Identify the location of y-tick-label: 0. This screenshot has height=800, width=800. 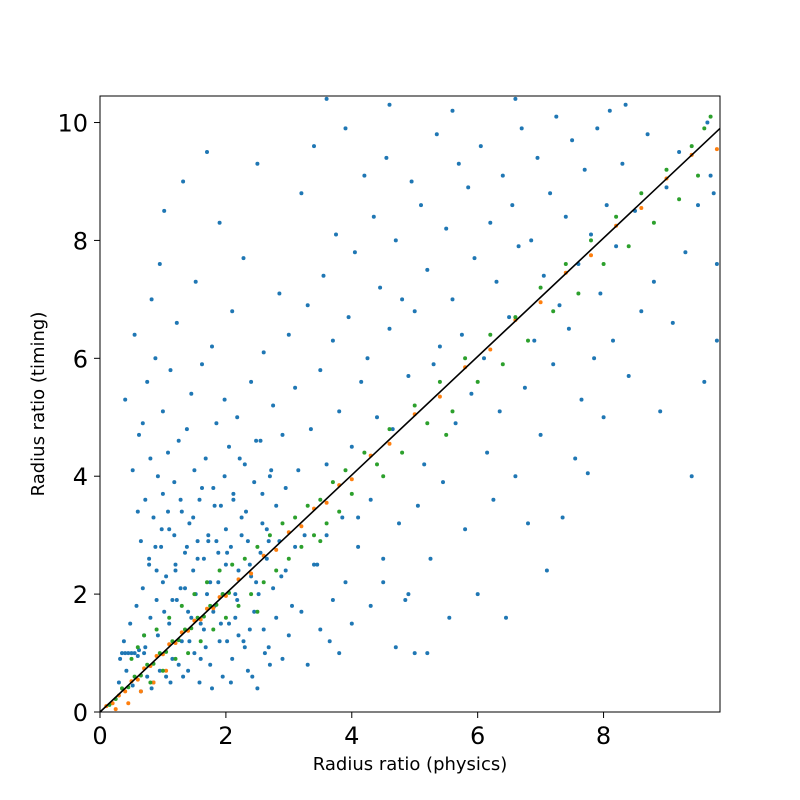
(80, 713).